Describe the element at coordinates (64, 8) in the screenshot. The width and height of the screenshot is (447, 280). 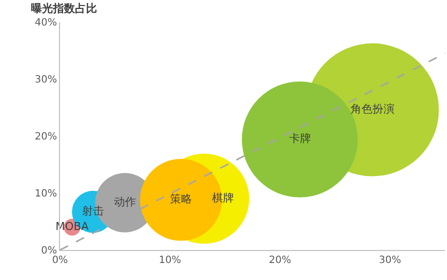
I see `y-axis-title: 曝光指数占比` at that location.